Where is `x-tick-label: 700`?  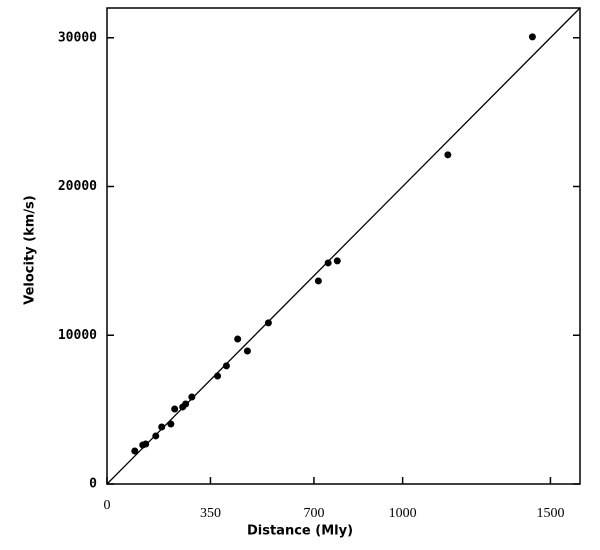
x-tick-label: 700 is located at coordinates (313, 513).